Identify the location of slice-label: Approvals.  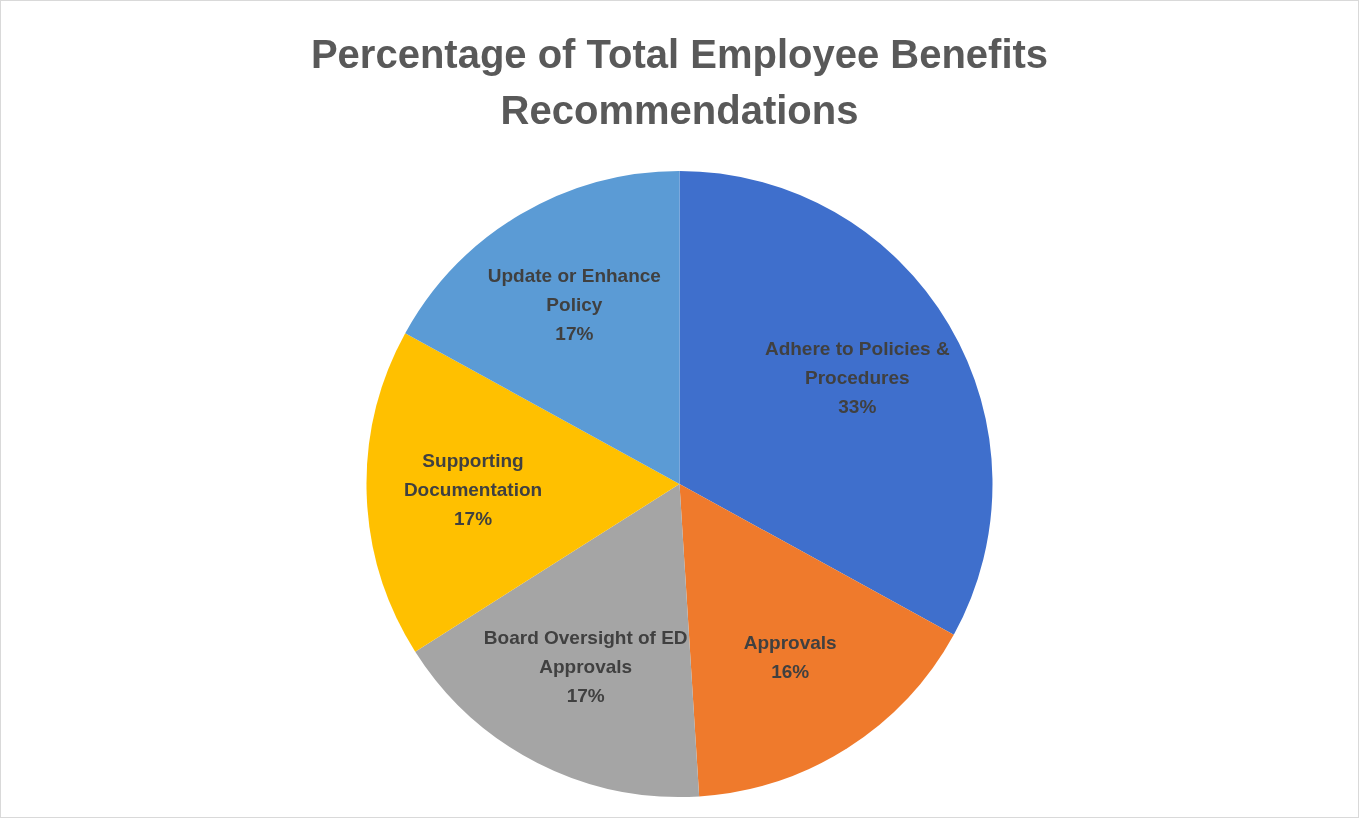
(790, 643).